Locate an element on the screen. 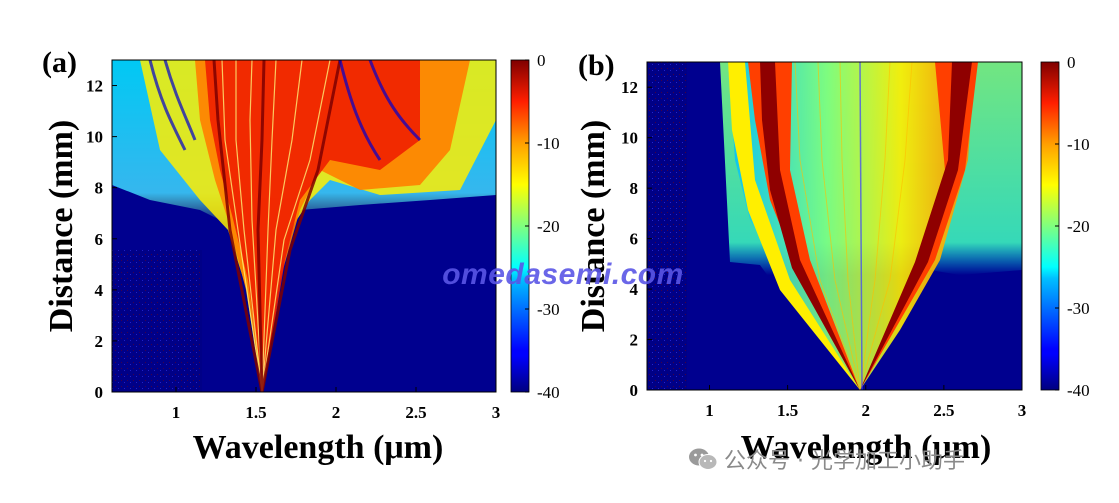 This screenshot has width=1119, height=503. panel-label-a: (a) is located at coordinates (59, 62).